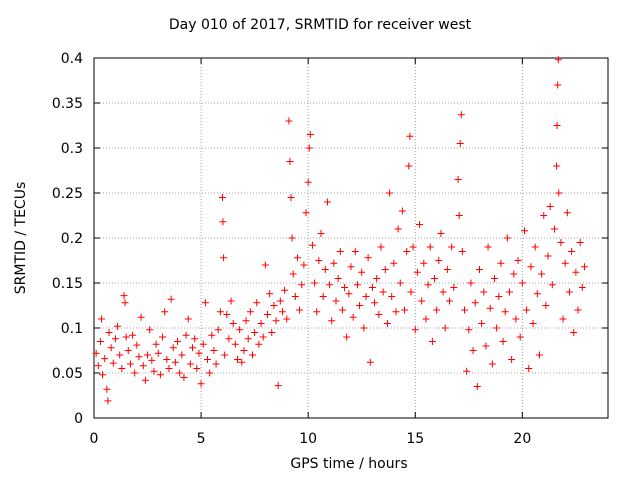  I want to click on y-tick-label: 0.1, so click(72, 329).